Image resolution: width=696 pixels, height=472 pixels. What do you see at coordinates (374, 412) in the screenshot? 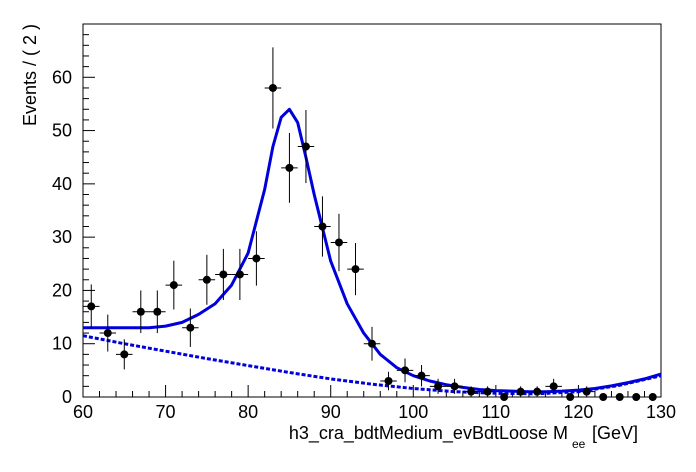
I see `x-tick-labels: 60 70 80 90 100 110 120 130` at bounding box center [374, 412].